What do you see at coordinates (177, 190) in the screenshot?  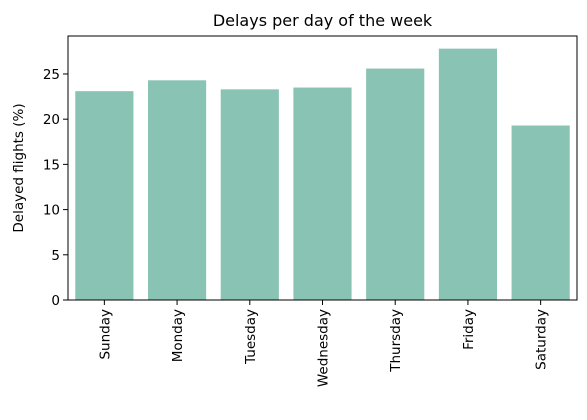 I see `bar-monday` at bounding box center [177, 190].